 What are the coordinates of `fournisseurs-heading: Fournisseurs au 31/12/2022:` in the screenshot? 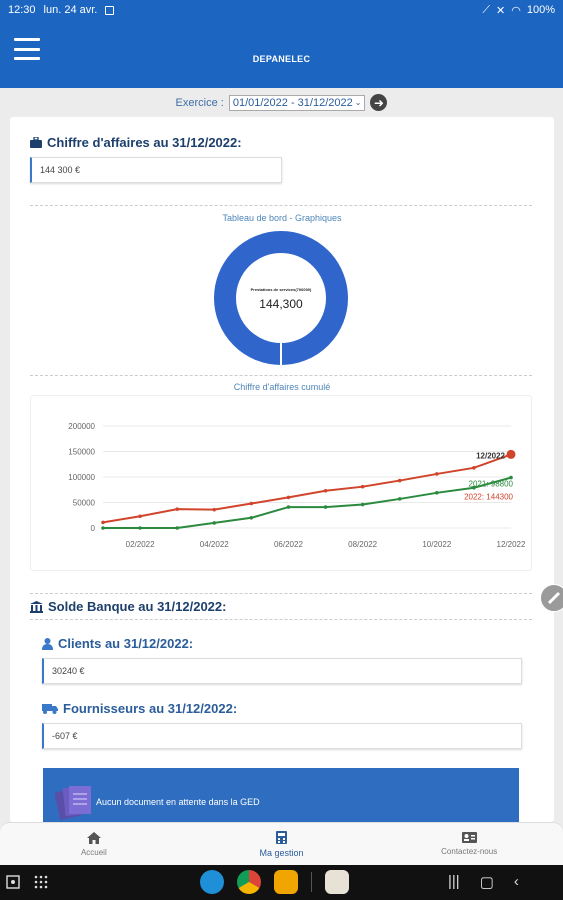 It's located at (139, 708).